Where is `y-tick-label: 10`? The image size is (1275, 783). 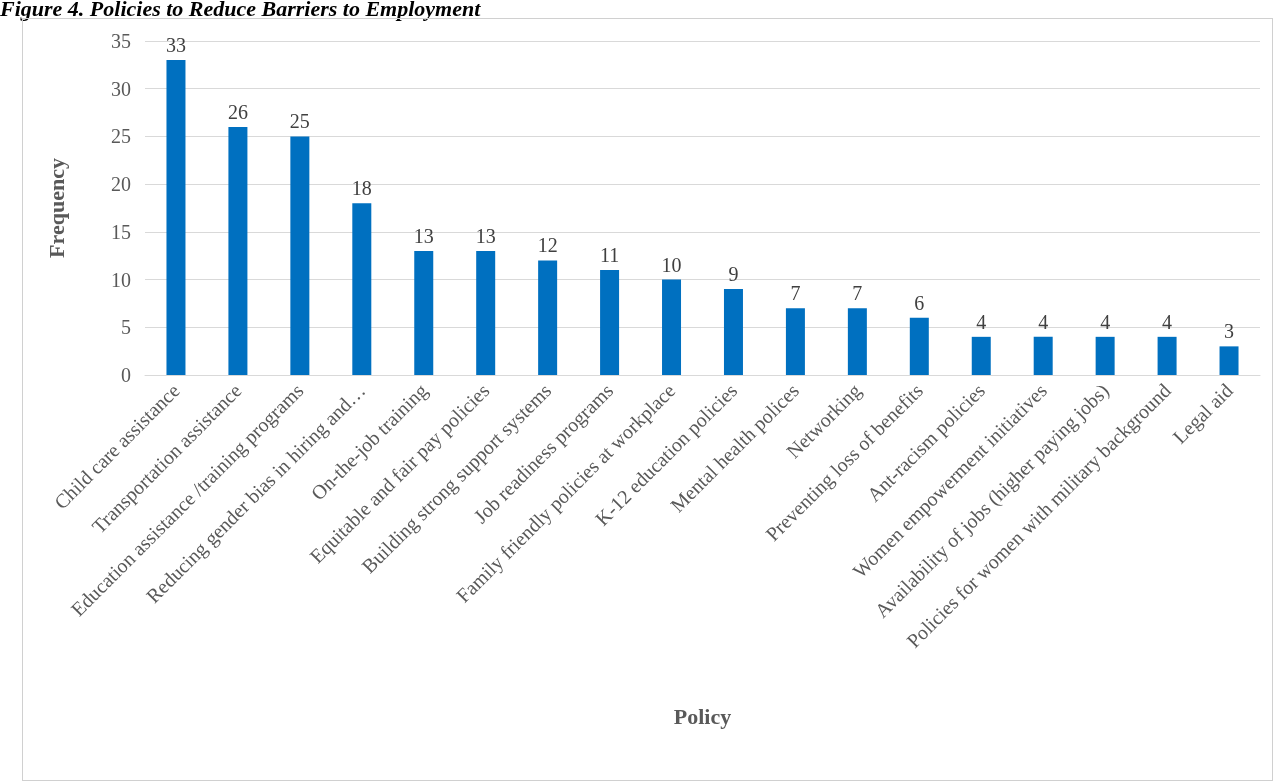
y-tick-label: 10 is located at coordinates (121, 279).